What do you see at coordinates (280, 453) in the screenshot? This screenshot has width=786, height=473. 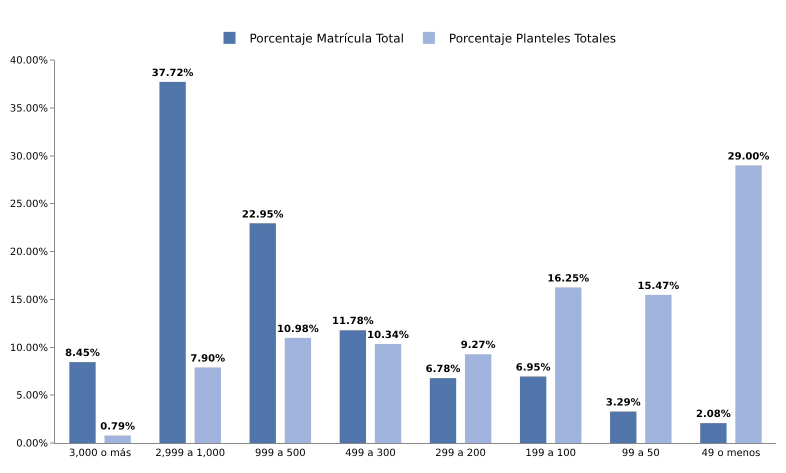 I see `x-tick-label: 999 a 500` at bounding box center [280, 453].